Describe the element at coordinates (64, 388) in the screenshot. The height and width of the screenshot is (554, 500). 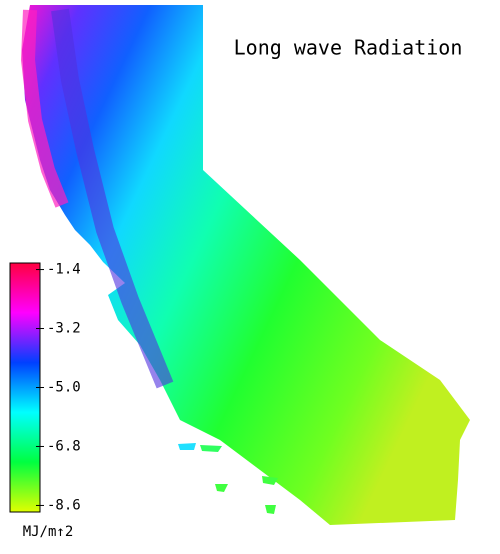
I see `colorbar-tick-label: -5.0` at that location.